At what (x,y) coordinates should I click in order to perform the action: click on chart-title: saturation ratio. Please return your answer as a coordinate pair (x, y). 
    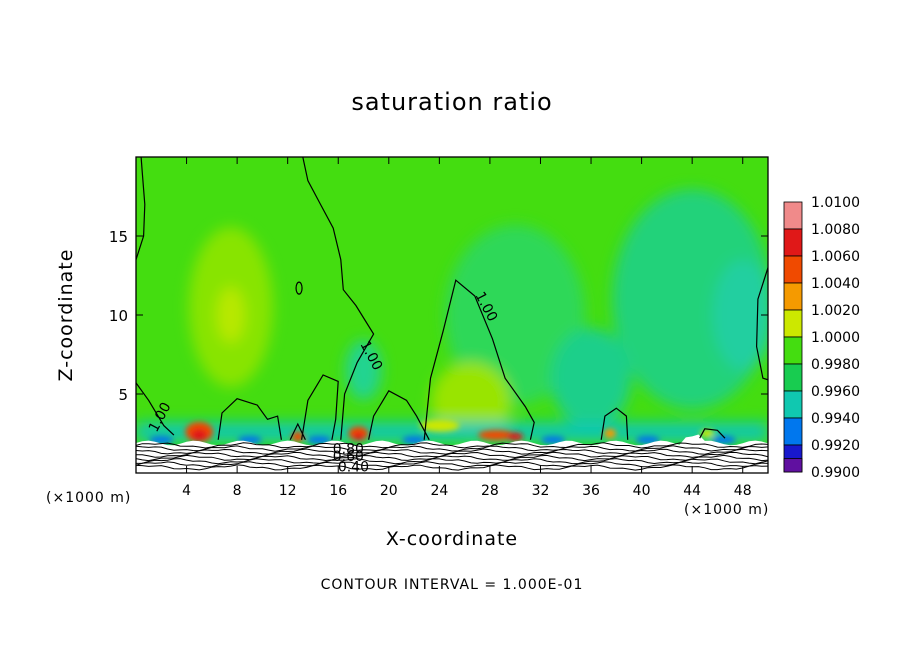
    Looking at the image, I should click on (452, 102).